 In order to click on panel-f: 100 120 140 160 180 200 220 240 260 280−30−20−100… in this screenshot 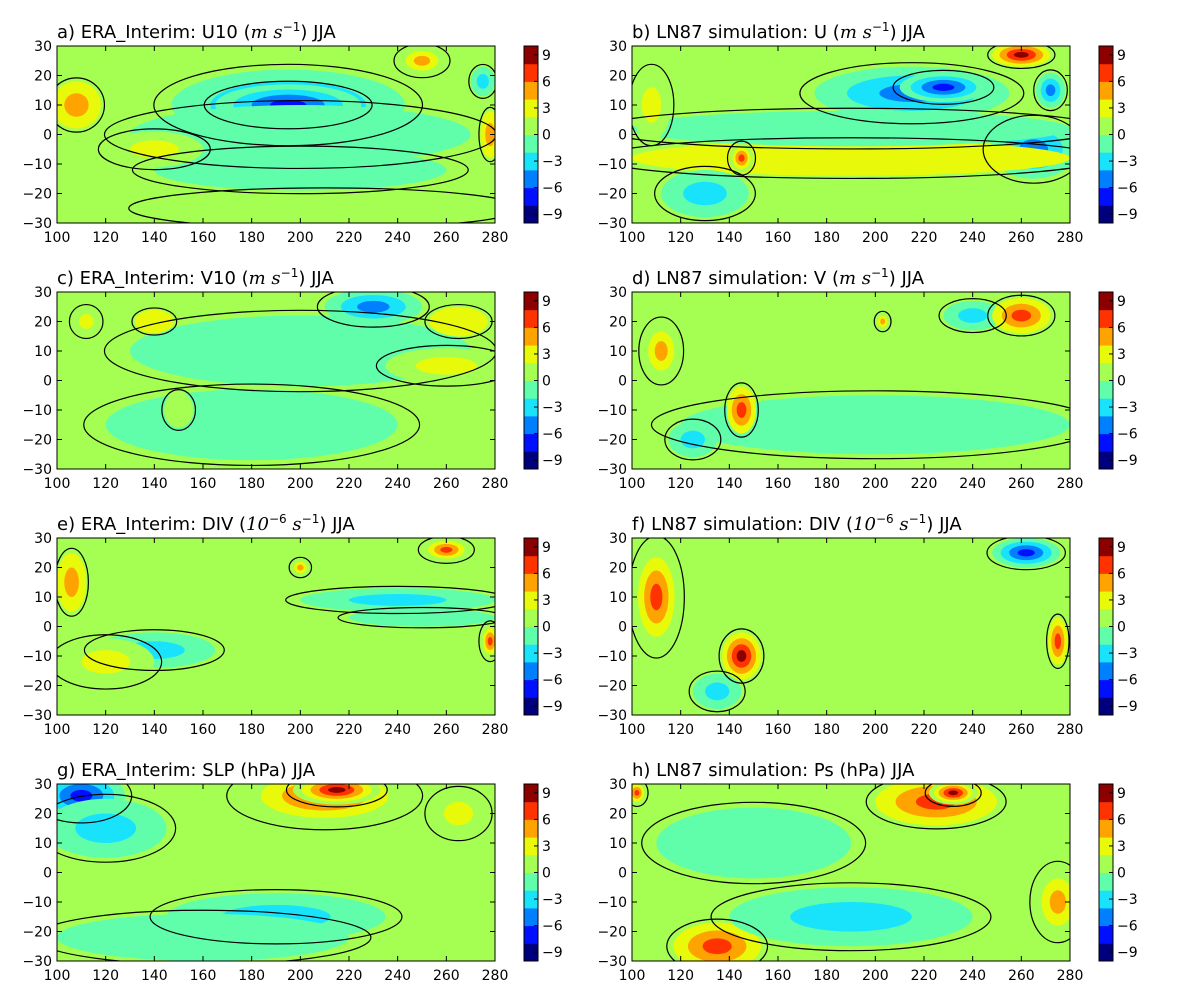, I will do `click(867, 625)`.